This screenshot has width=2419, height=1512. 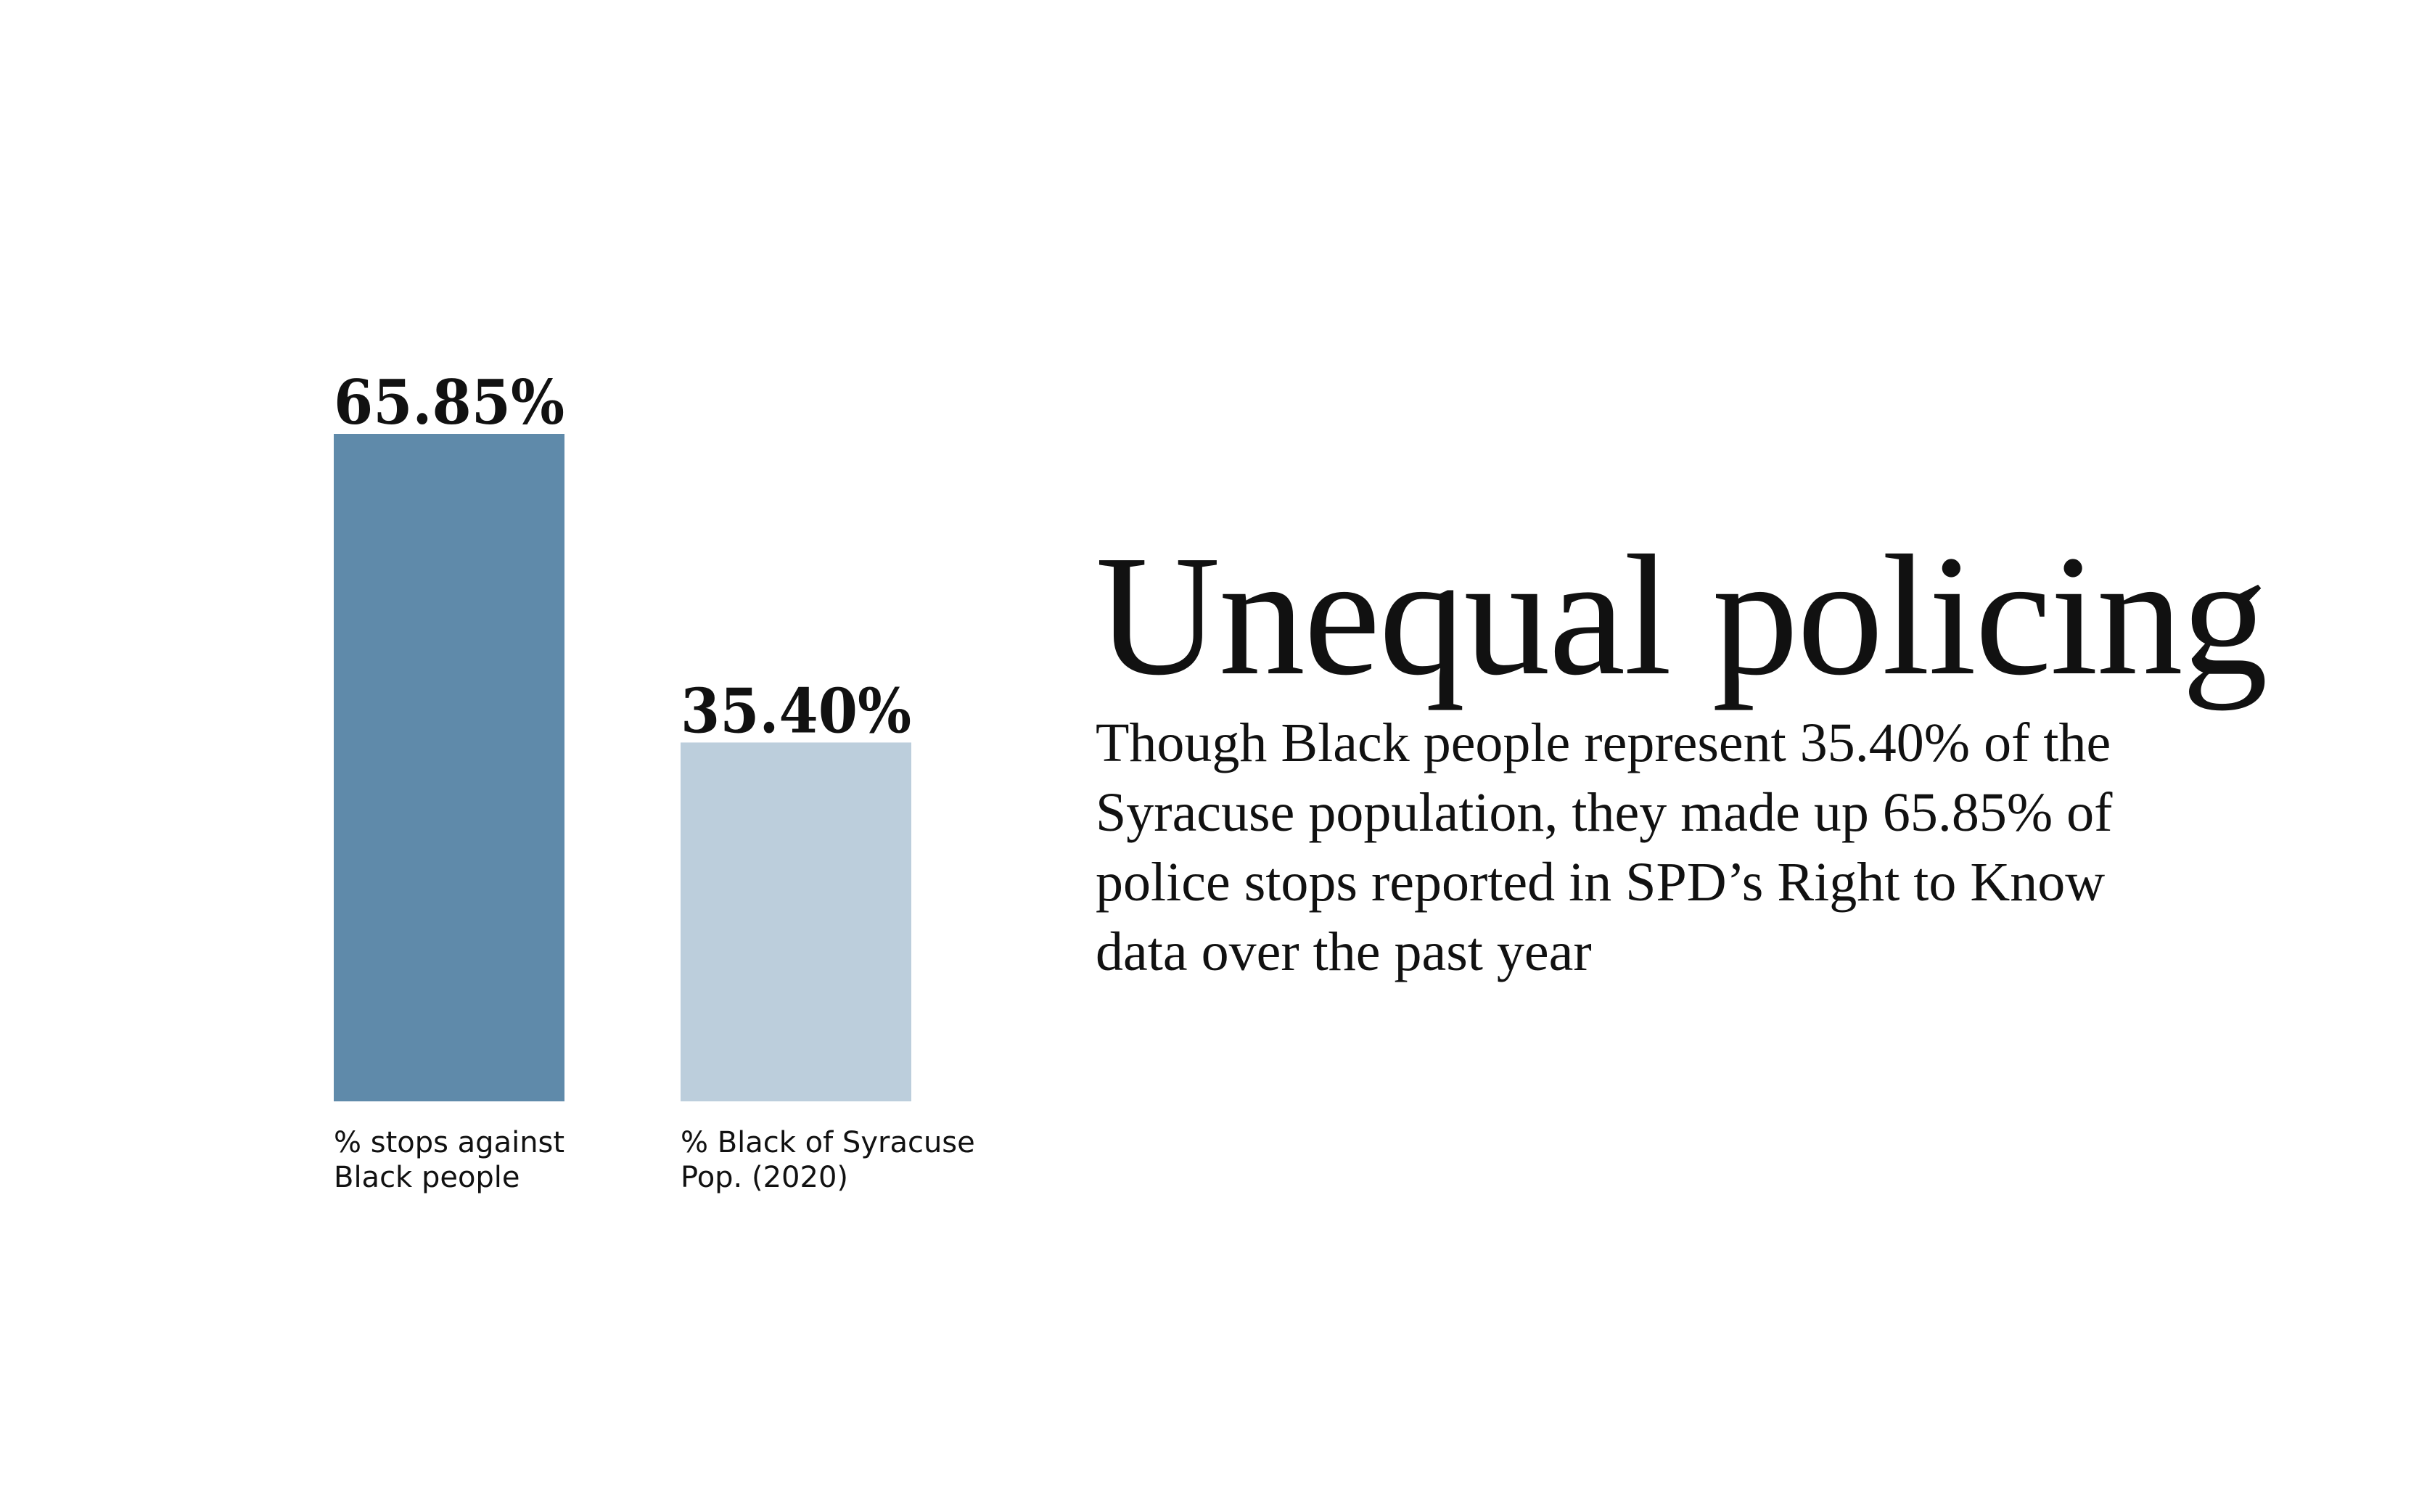 What do you see at coordinates (828, 1160) in the screenshot?
I see `category-label-2: % Black of Syracuse Pop. (2020)` at bounding box center [828, 1160].